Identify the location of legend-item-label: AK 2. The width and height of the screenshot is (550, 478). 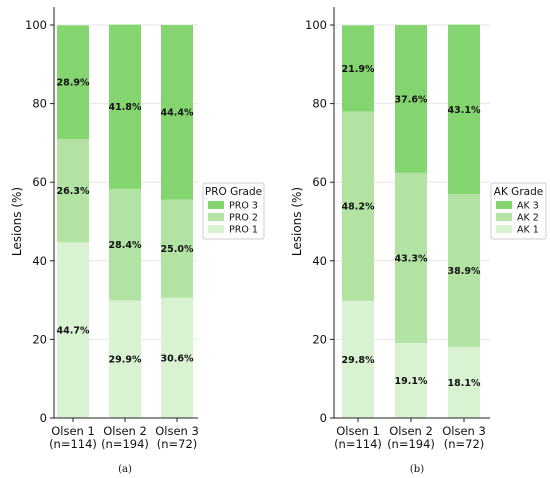
(528, 218).